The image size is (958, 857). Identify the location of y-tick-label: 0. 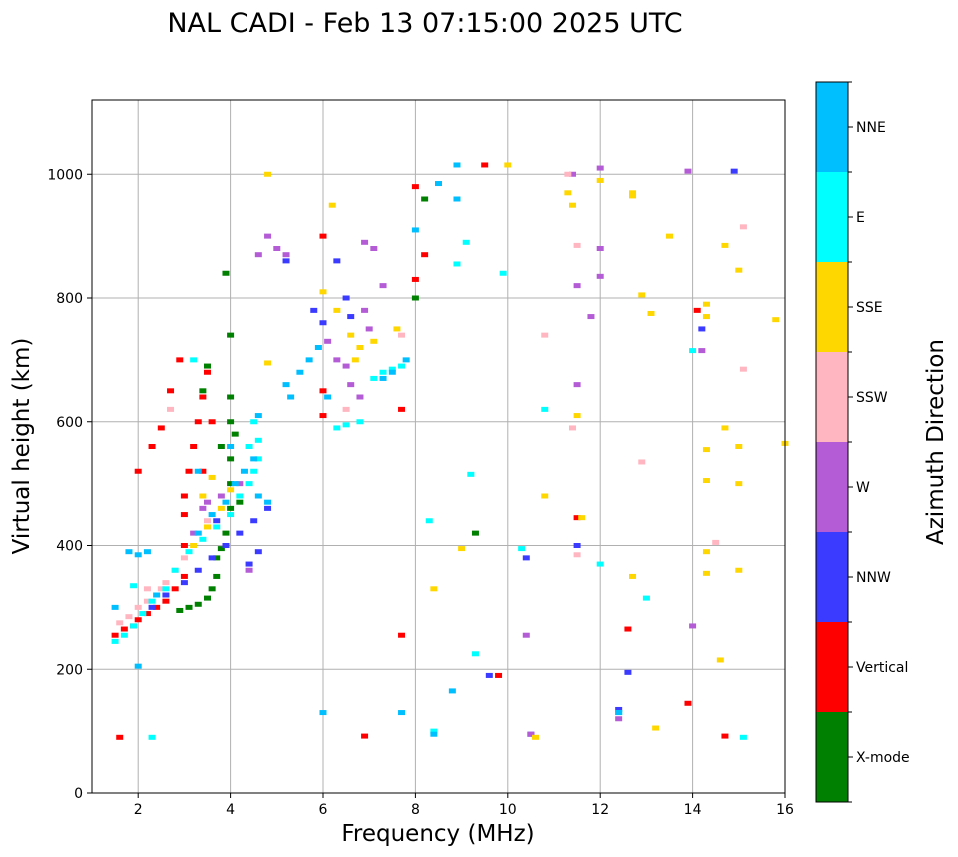
(78, 794).